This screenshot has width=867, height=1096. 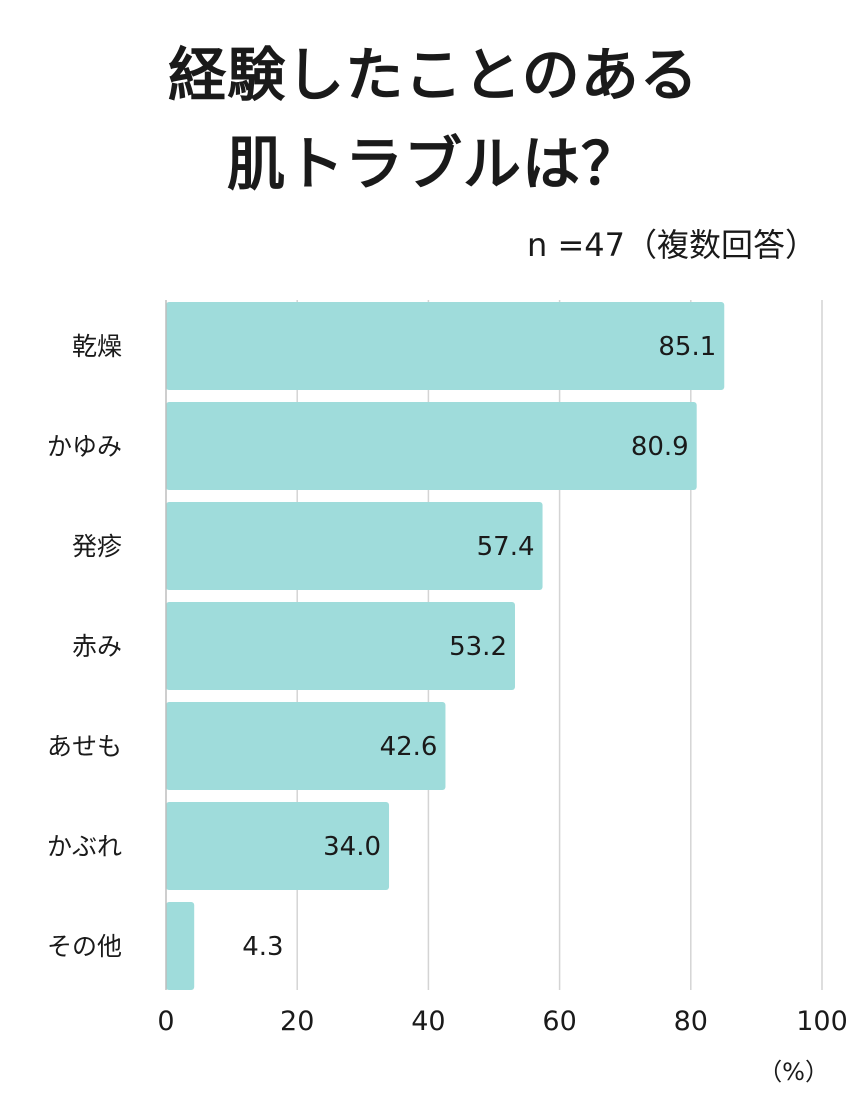 What do you see at coordinates (433, 164) in the screenshot?
I see `chart-title-line2: 肌トラブルは？` at bounding box center [433, 164].